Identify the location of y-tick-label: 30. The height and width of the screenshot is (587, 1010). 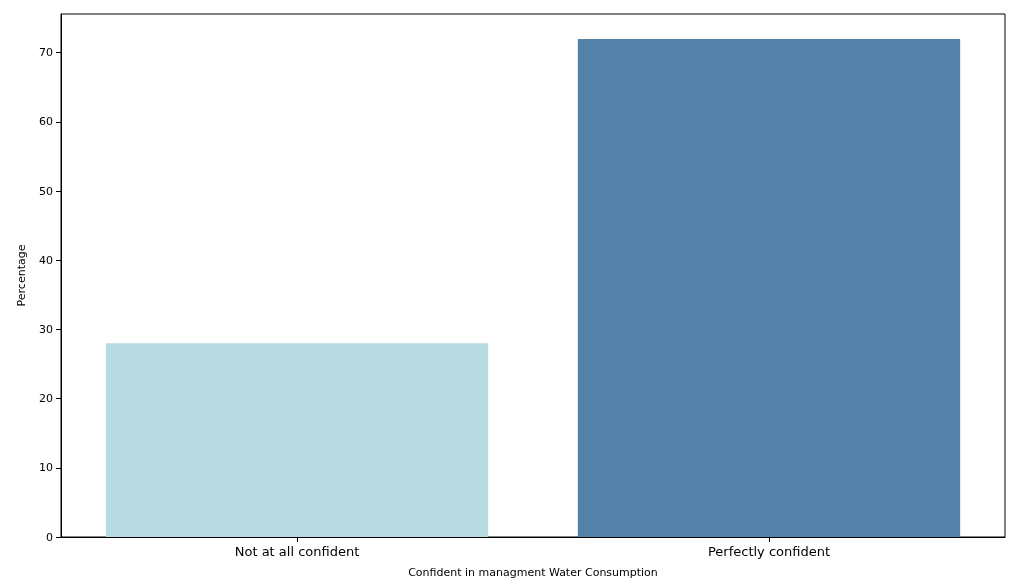
(46, 329).